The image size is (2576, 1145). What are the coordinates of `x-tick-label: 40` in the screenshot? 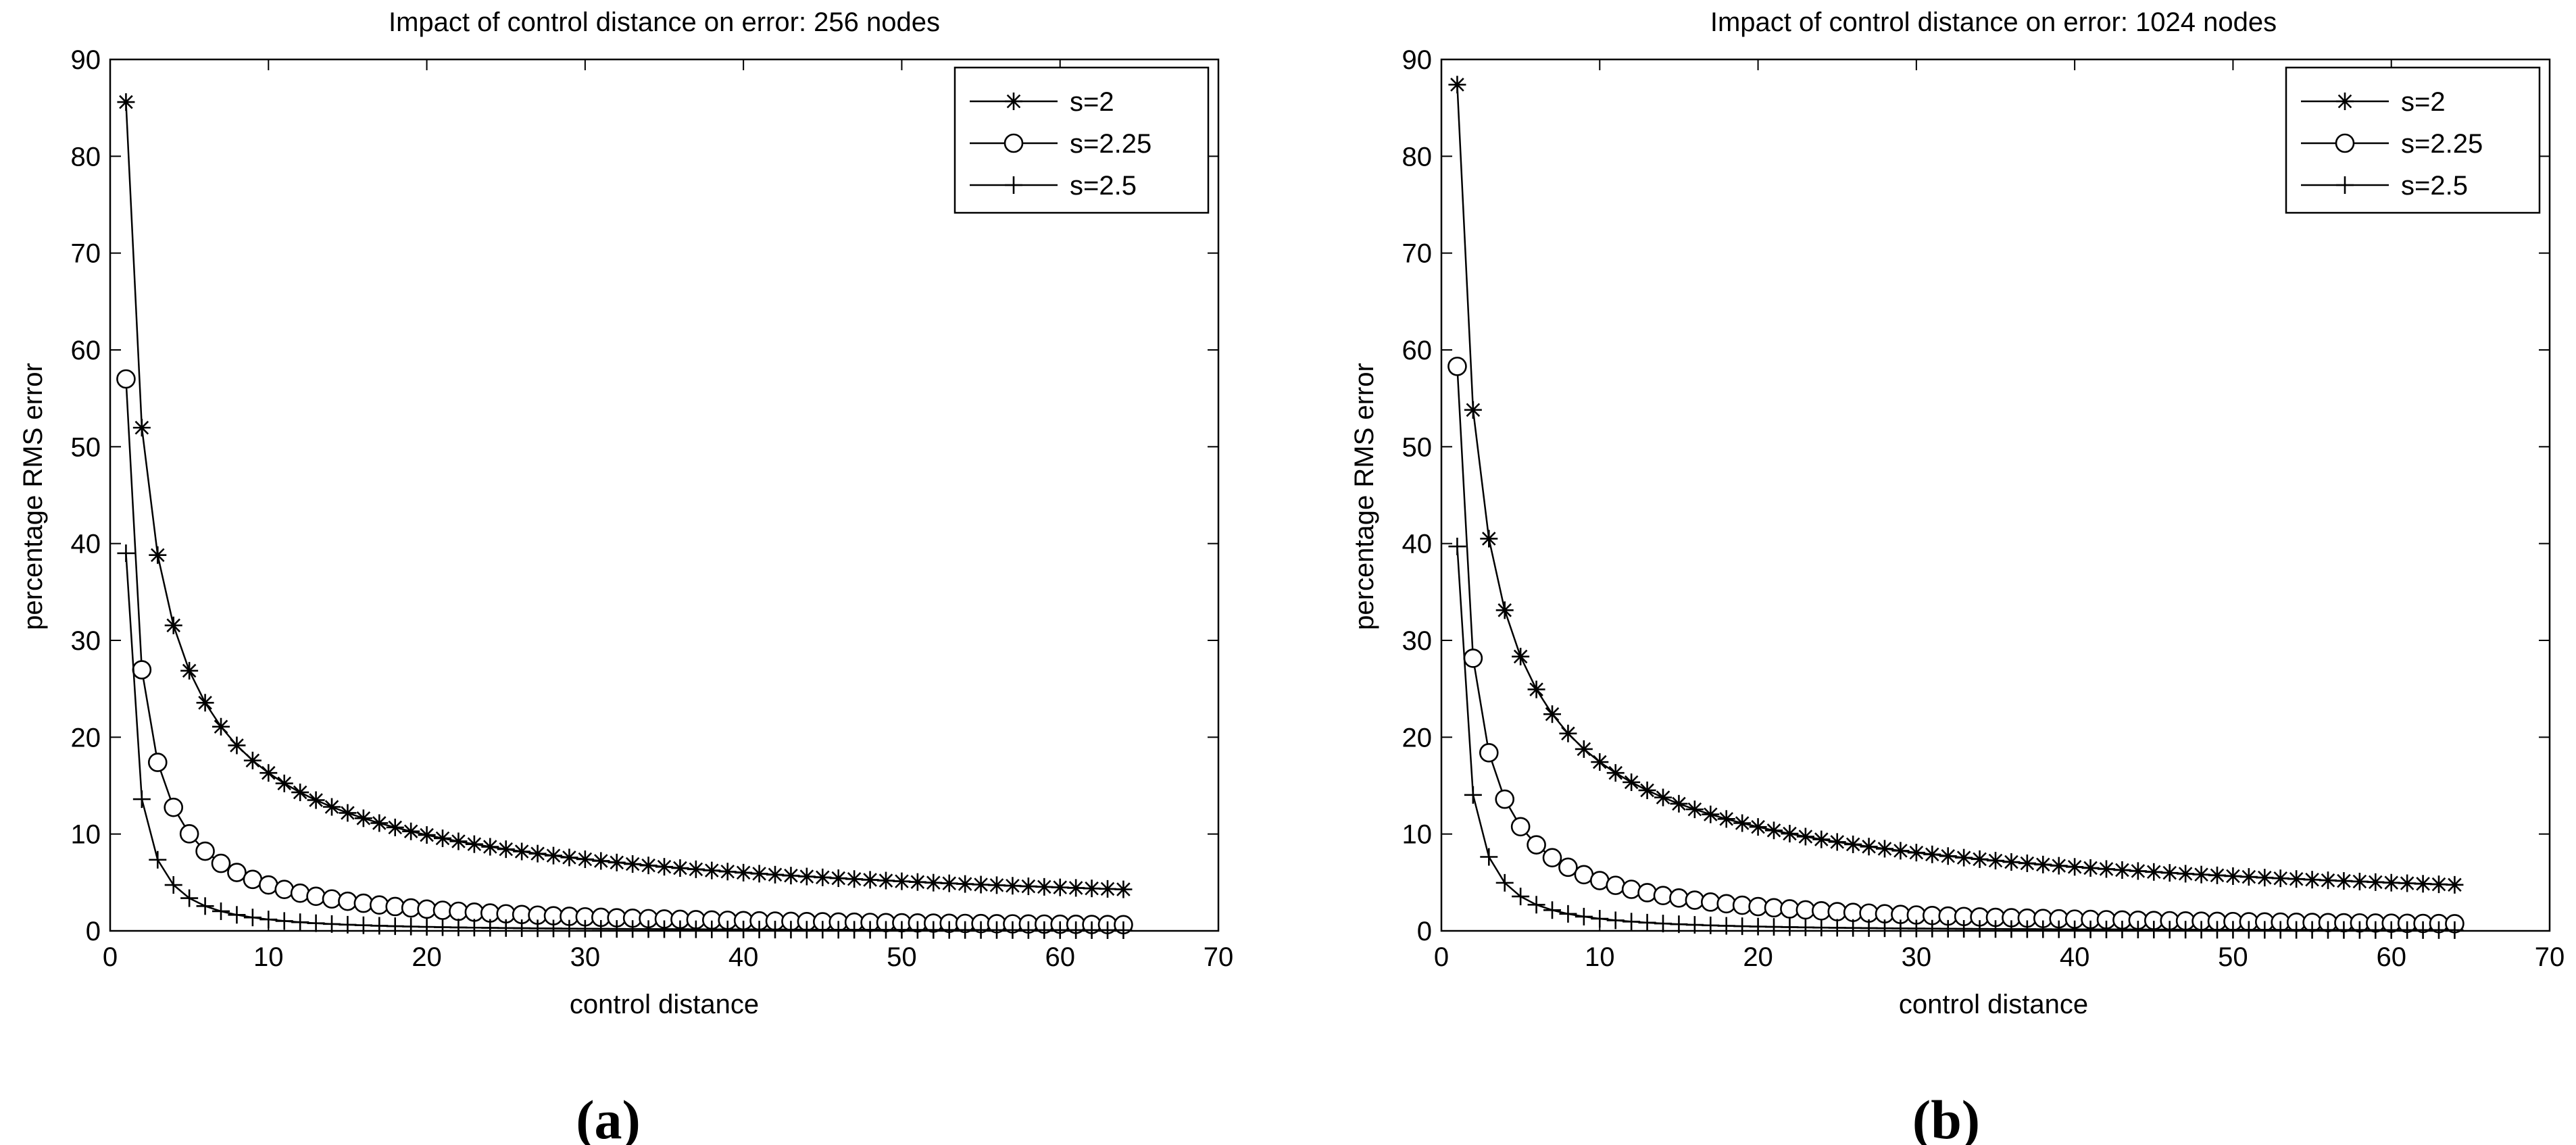 It's located at (2075, 957).